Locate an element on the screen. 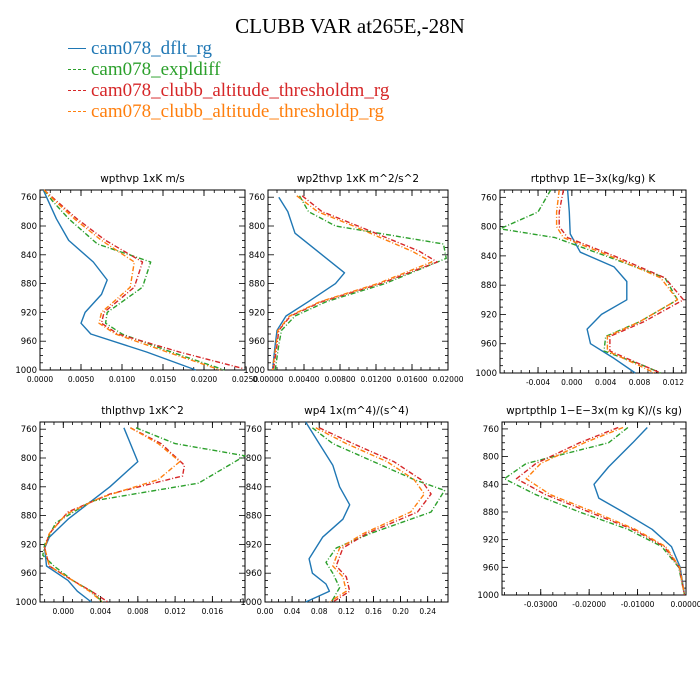 The image size is (700, 700). x-tick-label: 0.016 is located at coordinates (213, 611).